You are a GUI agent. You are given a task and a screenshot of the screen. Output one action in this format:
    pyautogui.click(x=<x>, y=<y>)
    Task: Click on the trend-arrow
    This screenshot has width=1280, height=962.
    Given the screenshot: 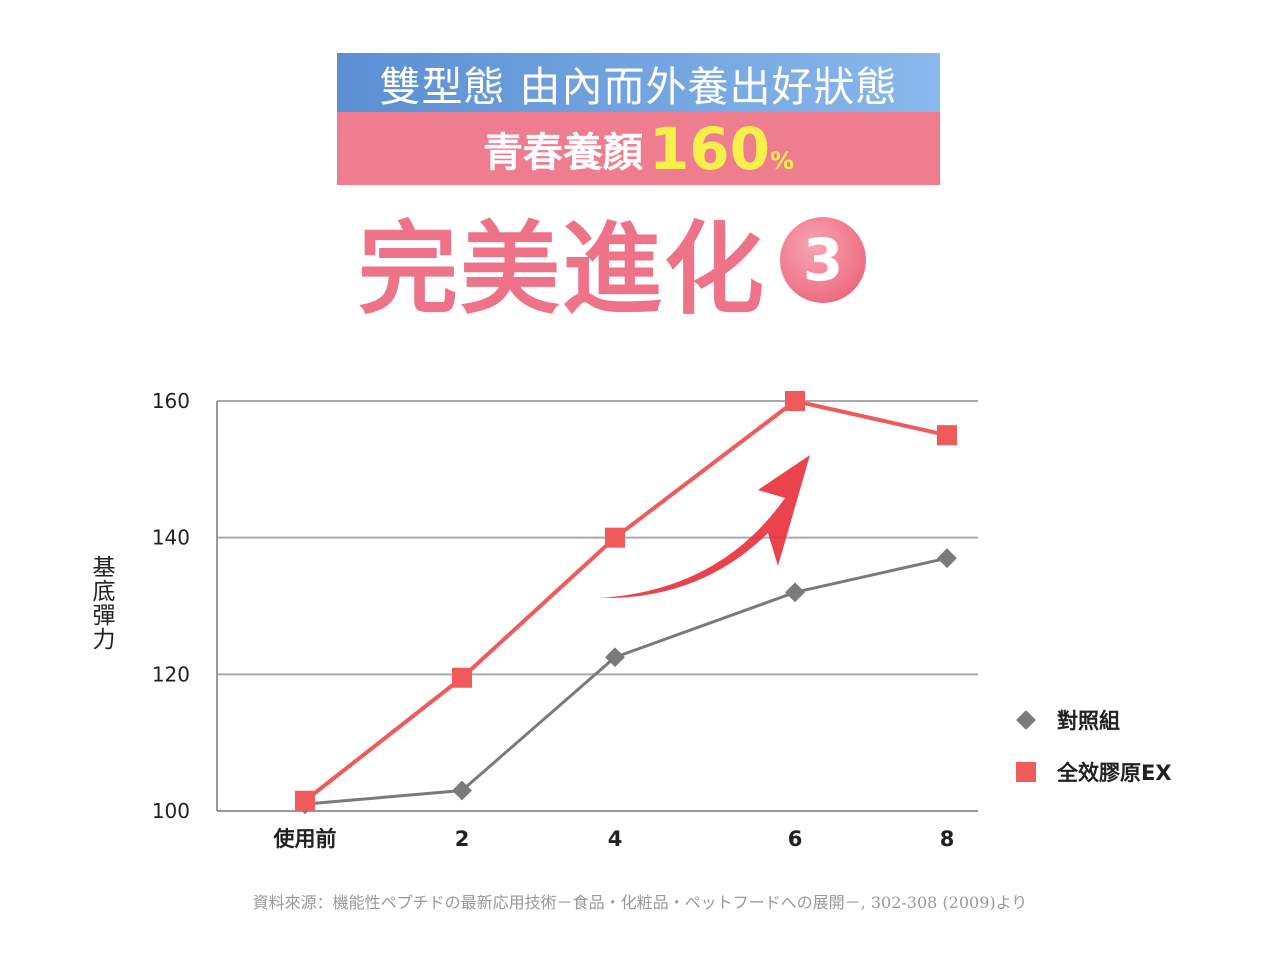 What is the action you would take?
    pyautogui.click(x=705, y=527)
    